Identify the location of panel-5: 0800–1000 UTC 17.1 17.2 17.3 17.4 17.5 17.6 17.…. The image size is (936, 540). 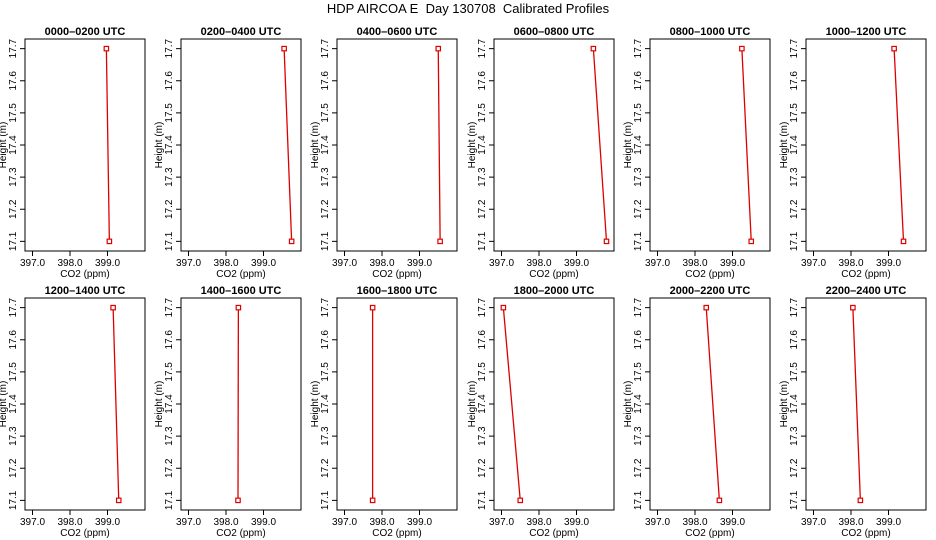
(697, 153).